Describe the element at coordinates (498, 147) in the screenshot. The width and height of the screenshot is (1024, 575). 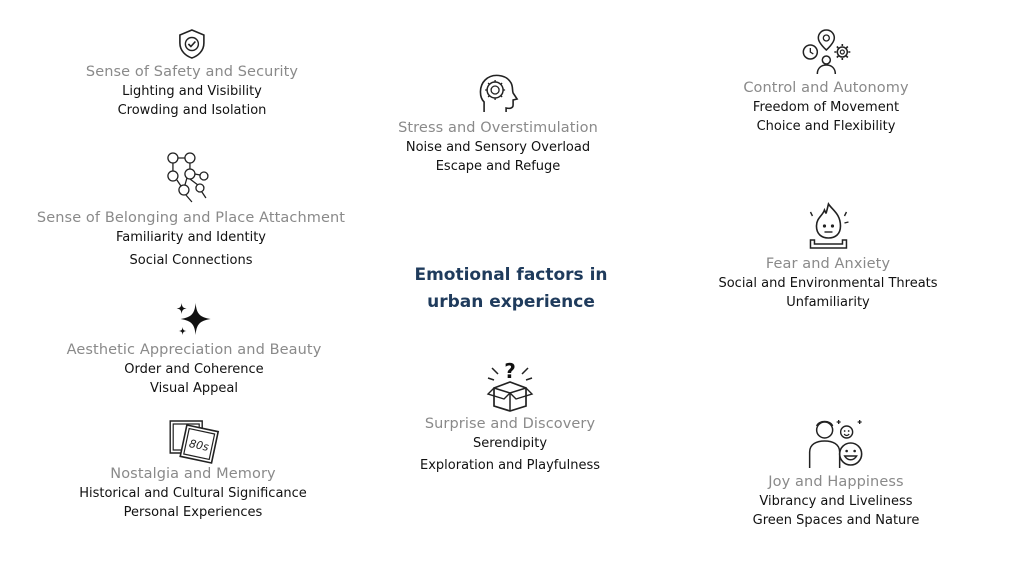
I see `factor-item: Noise and Sensory Overload` at that location.